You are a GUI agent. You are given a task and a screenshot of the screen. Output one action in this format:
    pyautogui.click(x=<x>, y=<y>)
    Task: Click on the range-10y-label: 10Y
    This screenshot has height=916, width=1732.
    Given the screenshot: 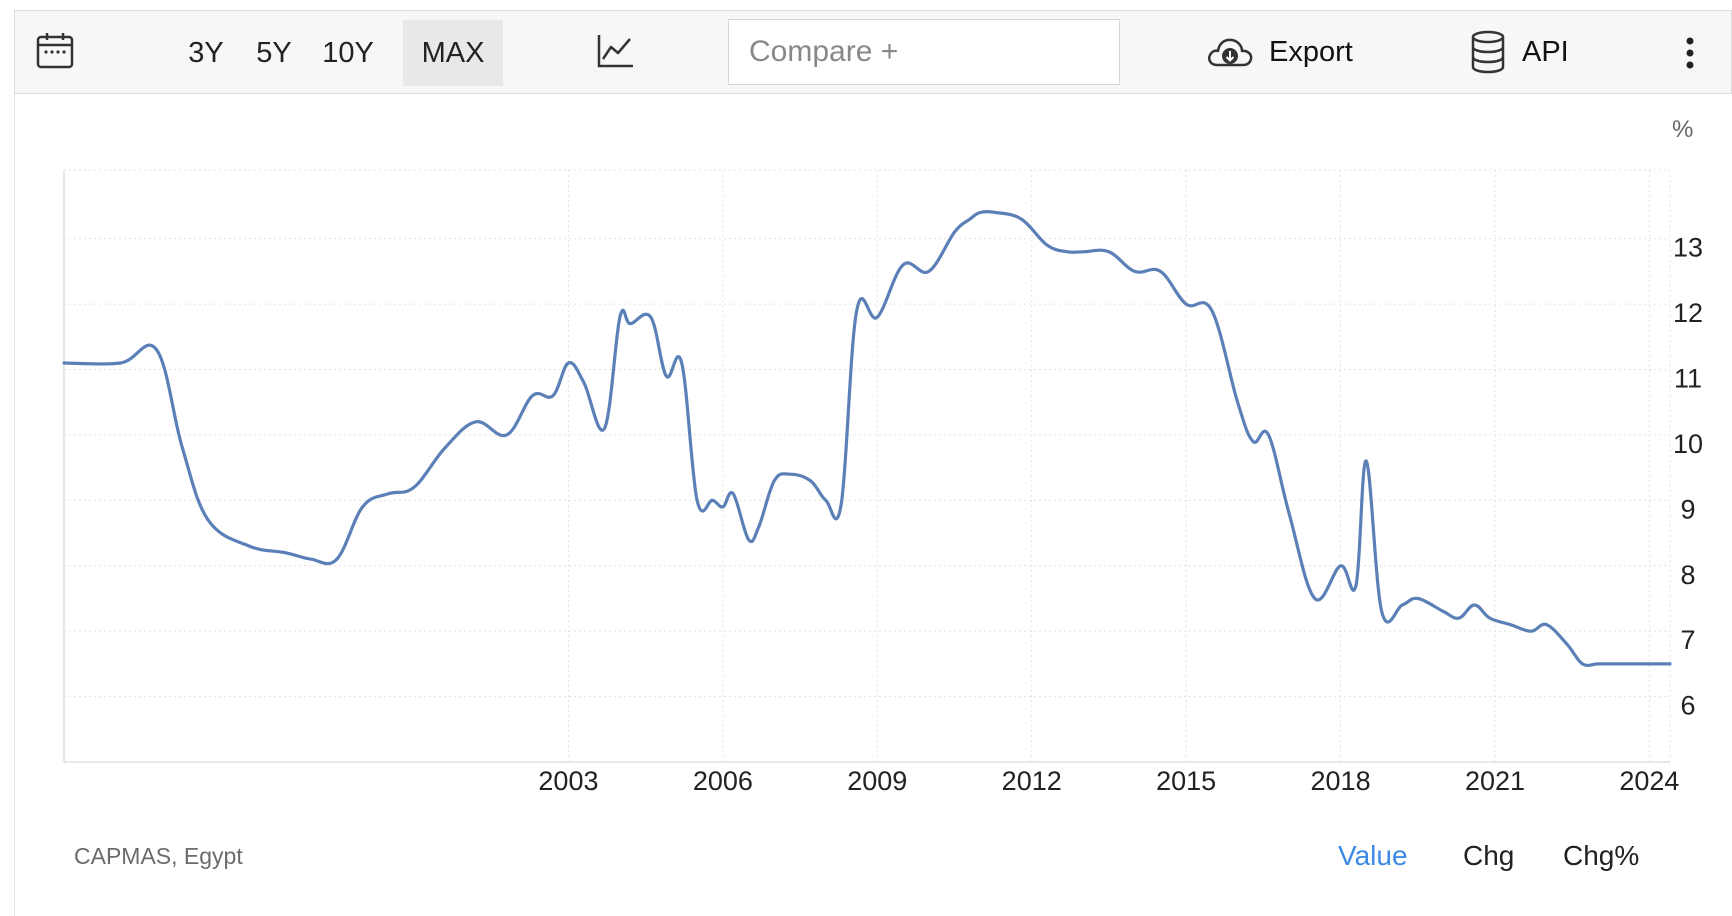 What is the action you would take?
    pyautogui.click(x=348, y=52)
    